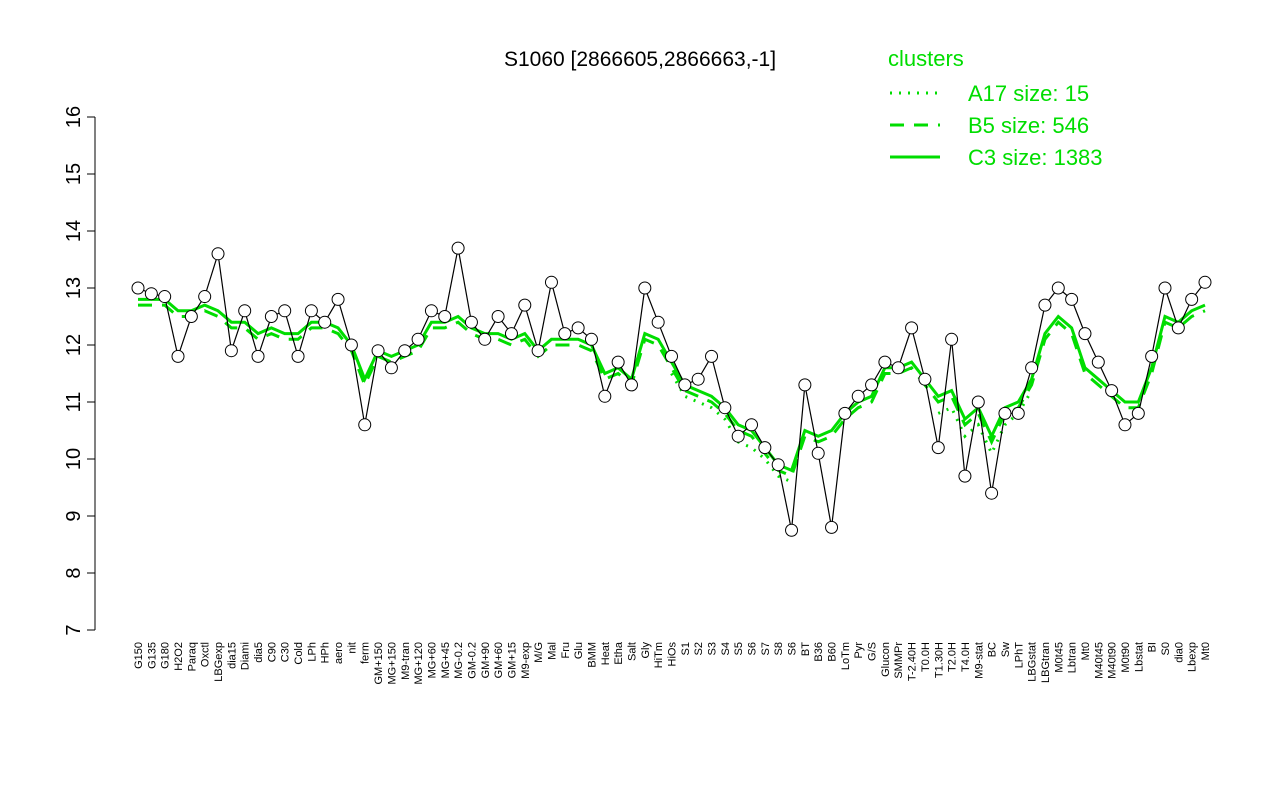  Describe the element at coordinates (1073, 657) in the screenshot. I see `x-tick-label: Lbtran` at that location.